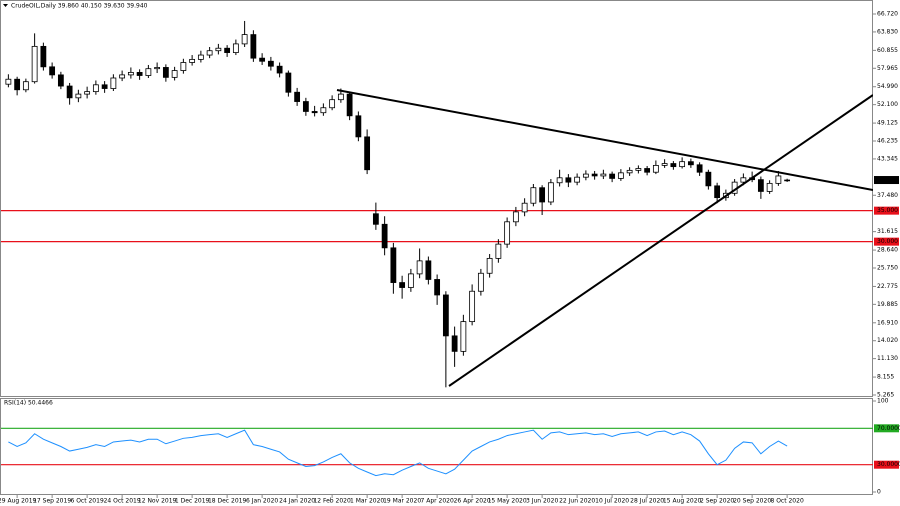 The image size is (900, 506). What do you see at coordinates (5, 5) in the screenshot?
I see `menu-arrow` at bounding box center [5, 5].